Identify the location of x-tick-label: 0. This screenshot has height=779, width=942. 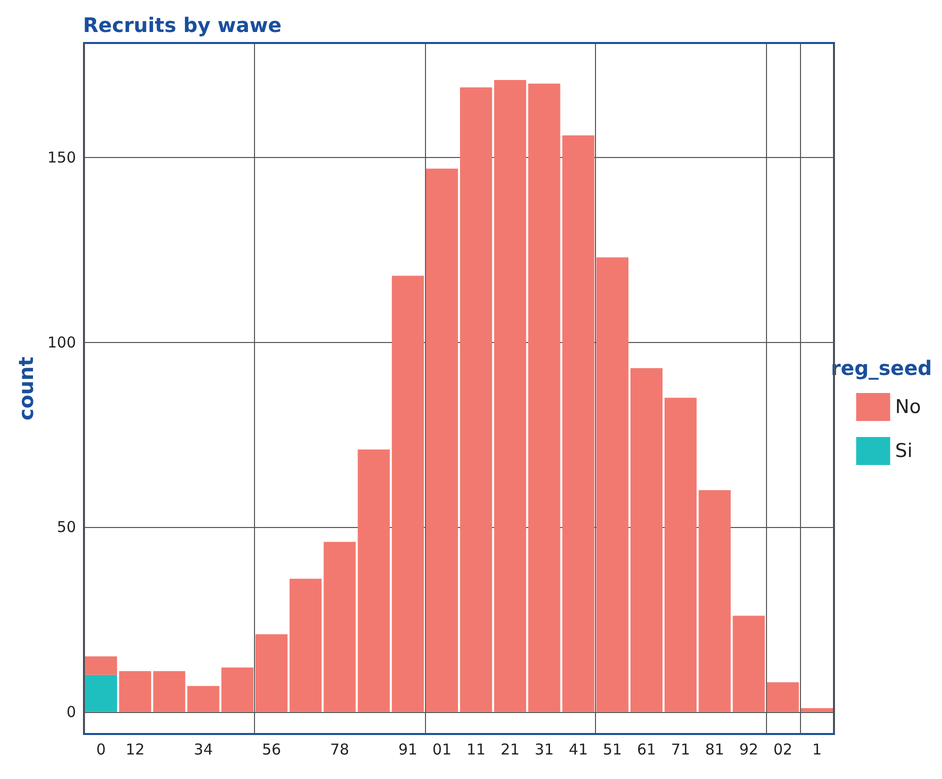
(101, 749).